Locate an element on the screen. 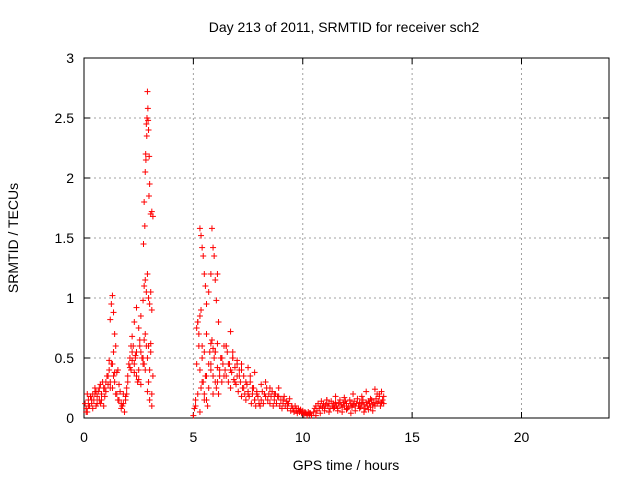 The height and width of the screenshot is (480, 640). y-tick-label: 1 is located at coordinates (70, 298).